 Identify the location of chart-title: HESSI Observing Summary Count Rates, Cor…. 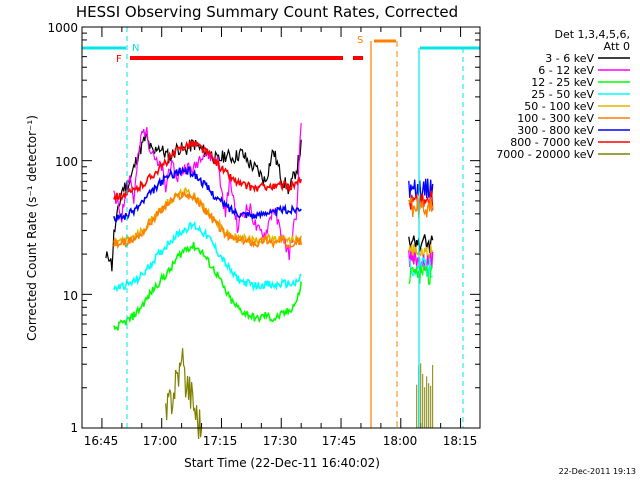
(267, 12).